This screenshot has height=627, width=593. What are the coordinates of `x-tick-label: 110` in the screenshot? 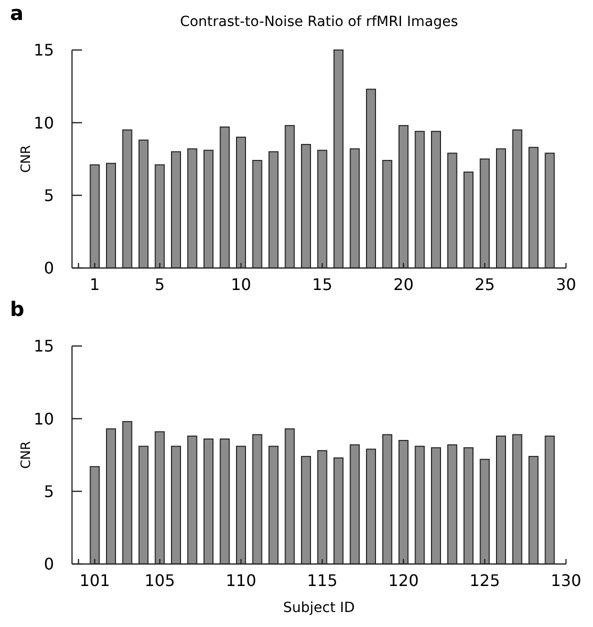 It's located at (241, 580).